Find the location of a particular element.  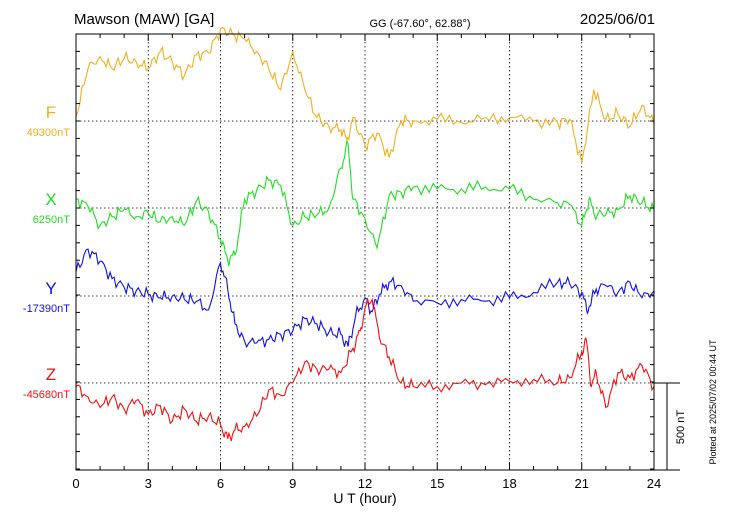

plotted-at-note: Plotted at 2025/07/02 00:44 UT is located at coordinates (713, 402).